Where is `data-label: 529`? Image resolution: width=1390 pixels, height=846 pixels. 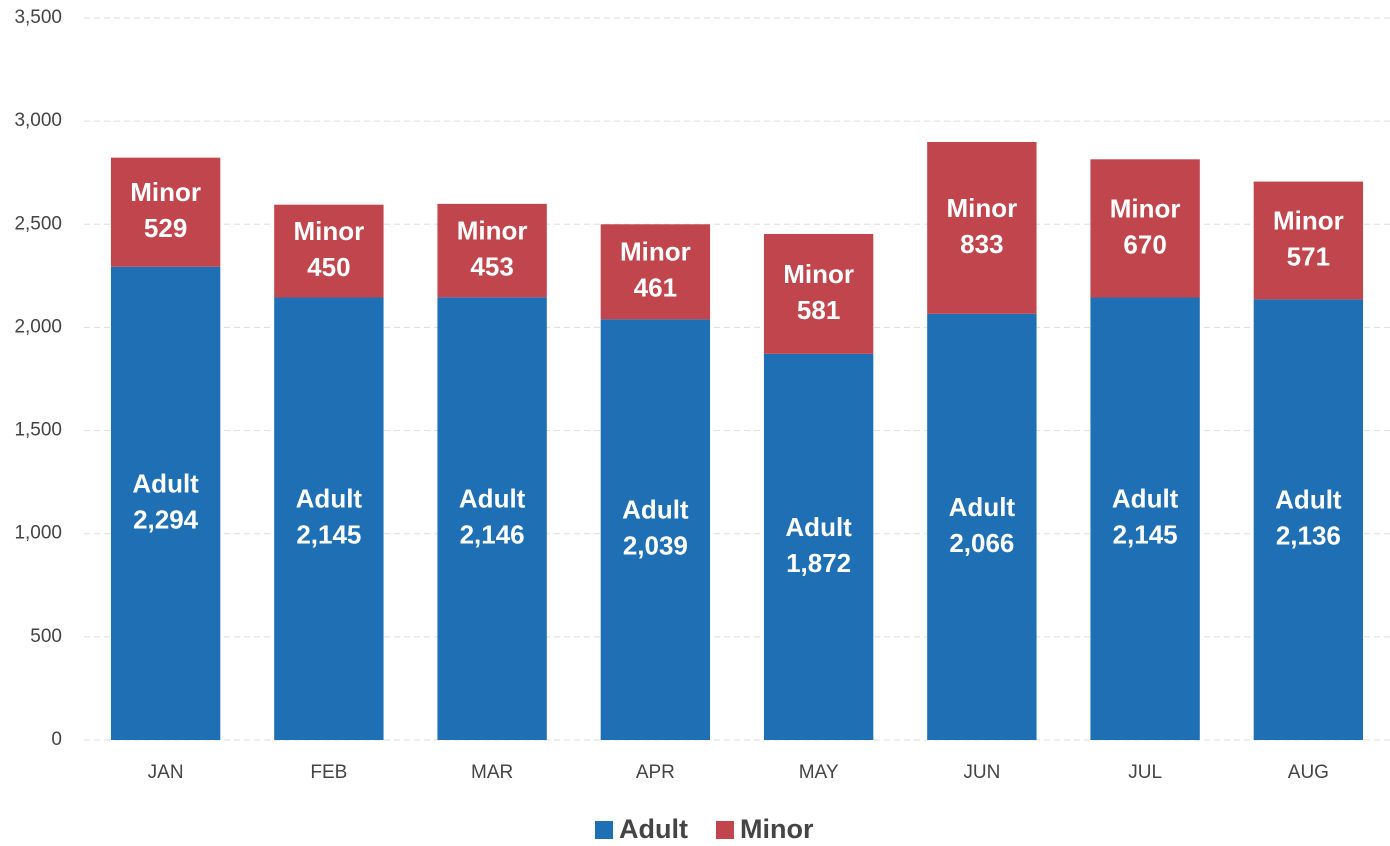
data-label: 529 is located at coordinates (165, 228).